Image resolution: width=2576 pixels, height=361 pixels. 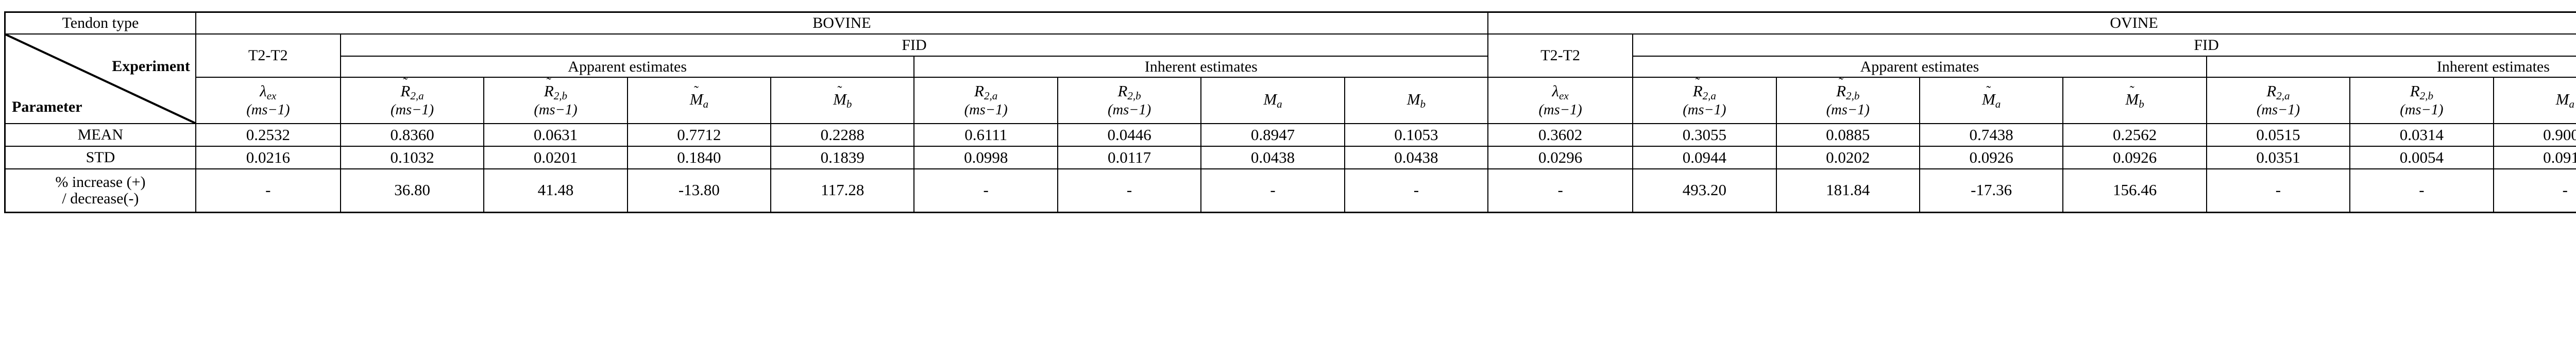 I want to click on data-cell: 0.1032, so click(x=412, y=157).